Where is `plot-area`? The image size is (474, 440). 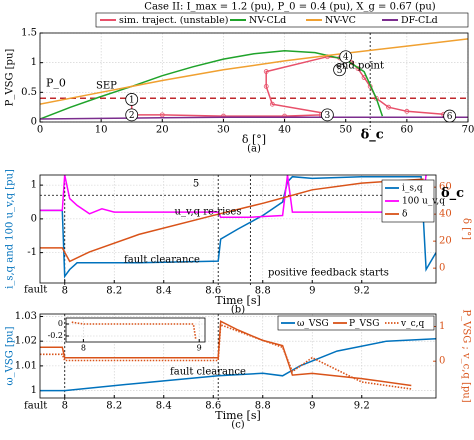 plot-area is located at coordinates (135, 330).